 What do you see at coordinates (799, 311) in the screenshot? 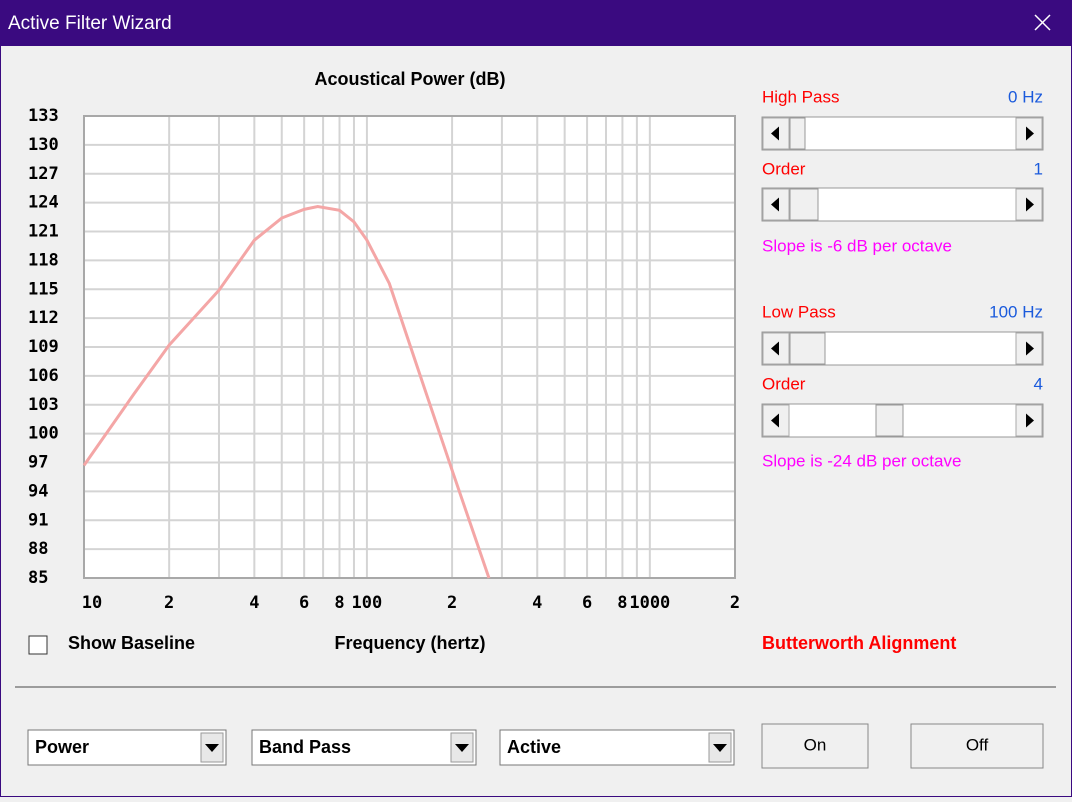
I see `filter-label: Low Pass` at bounding box center [799, 311].